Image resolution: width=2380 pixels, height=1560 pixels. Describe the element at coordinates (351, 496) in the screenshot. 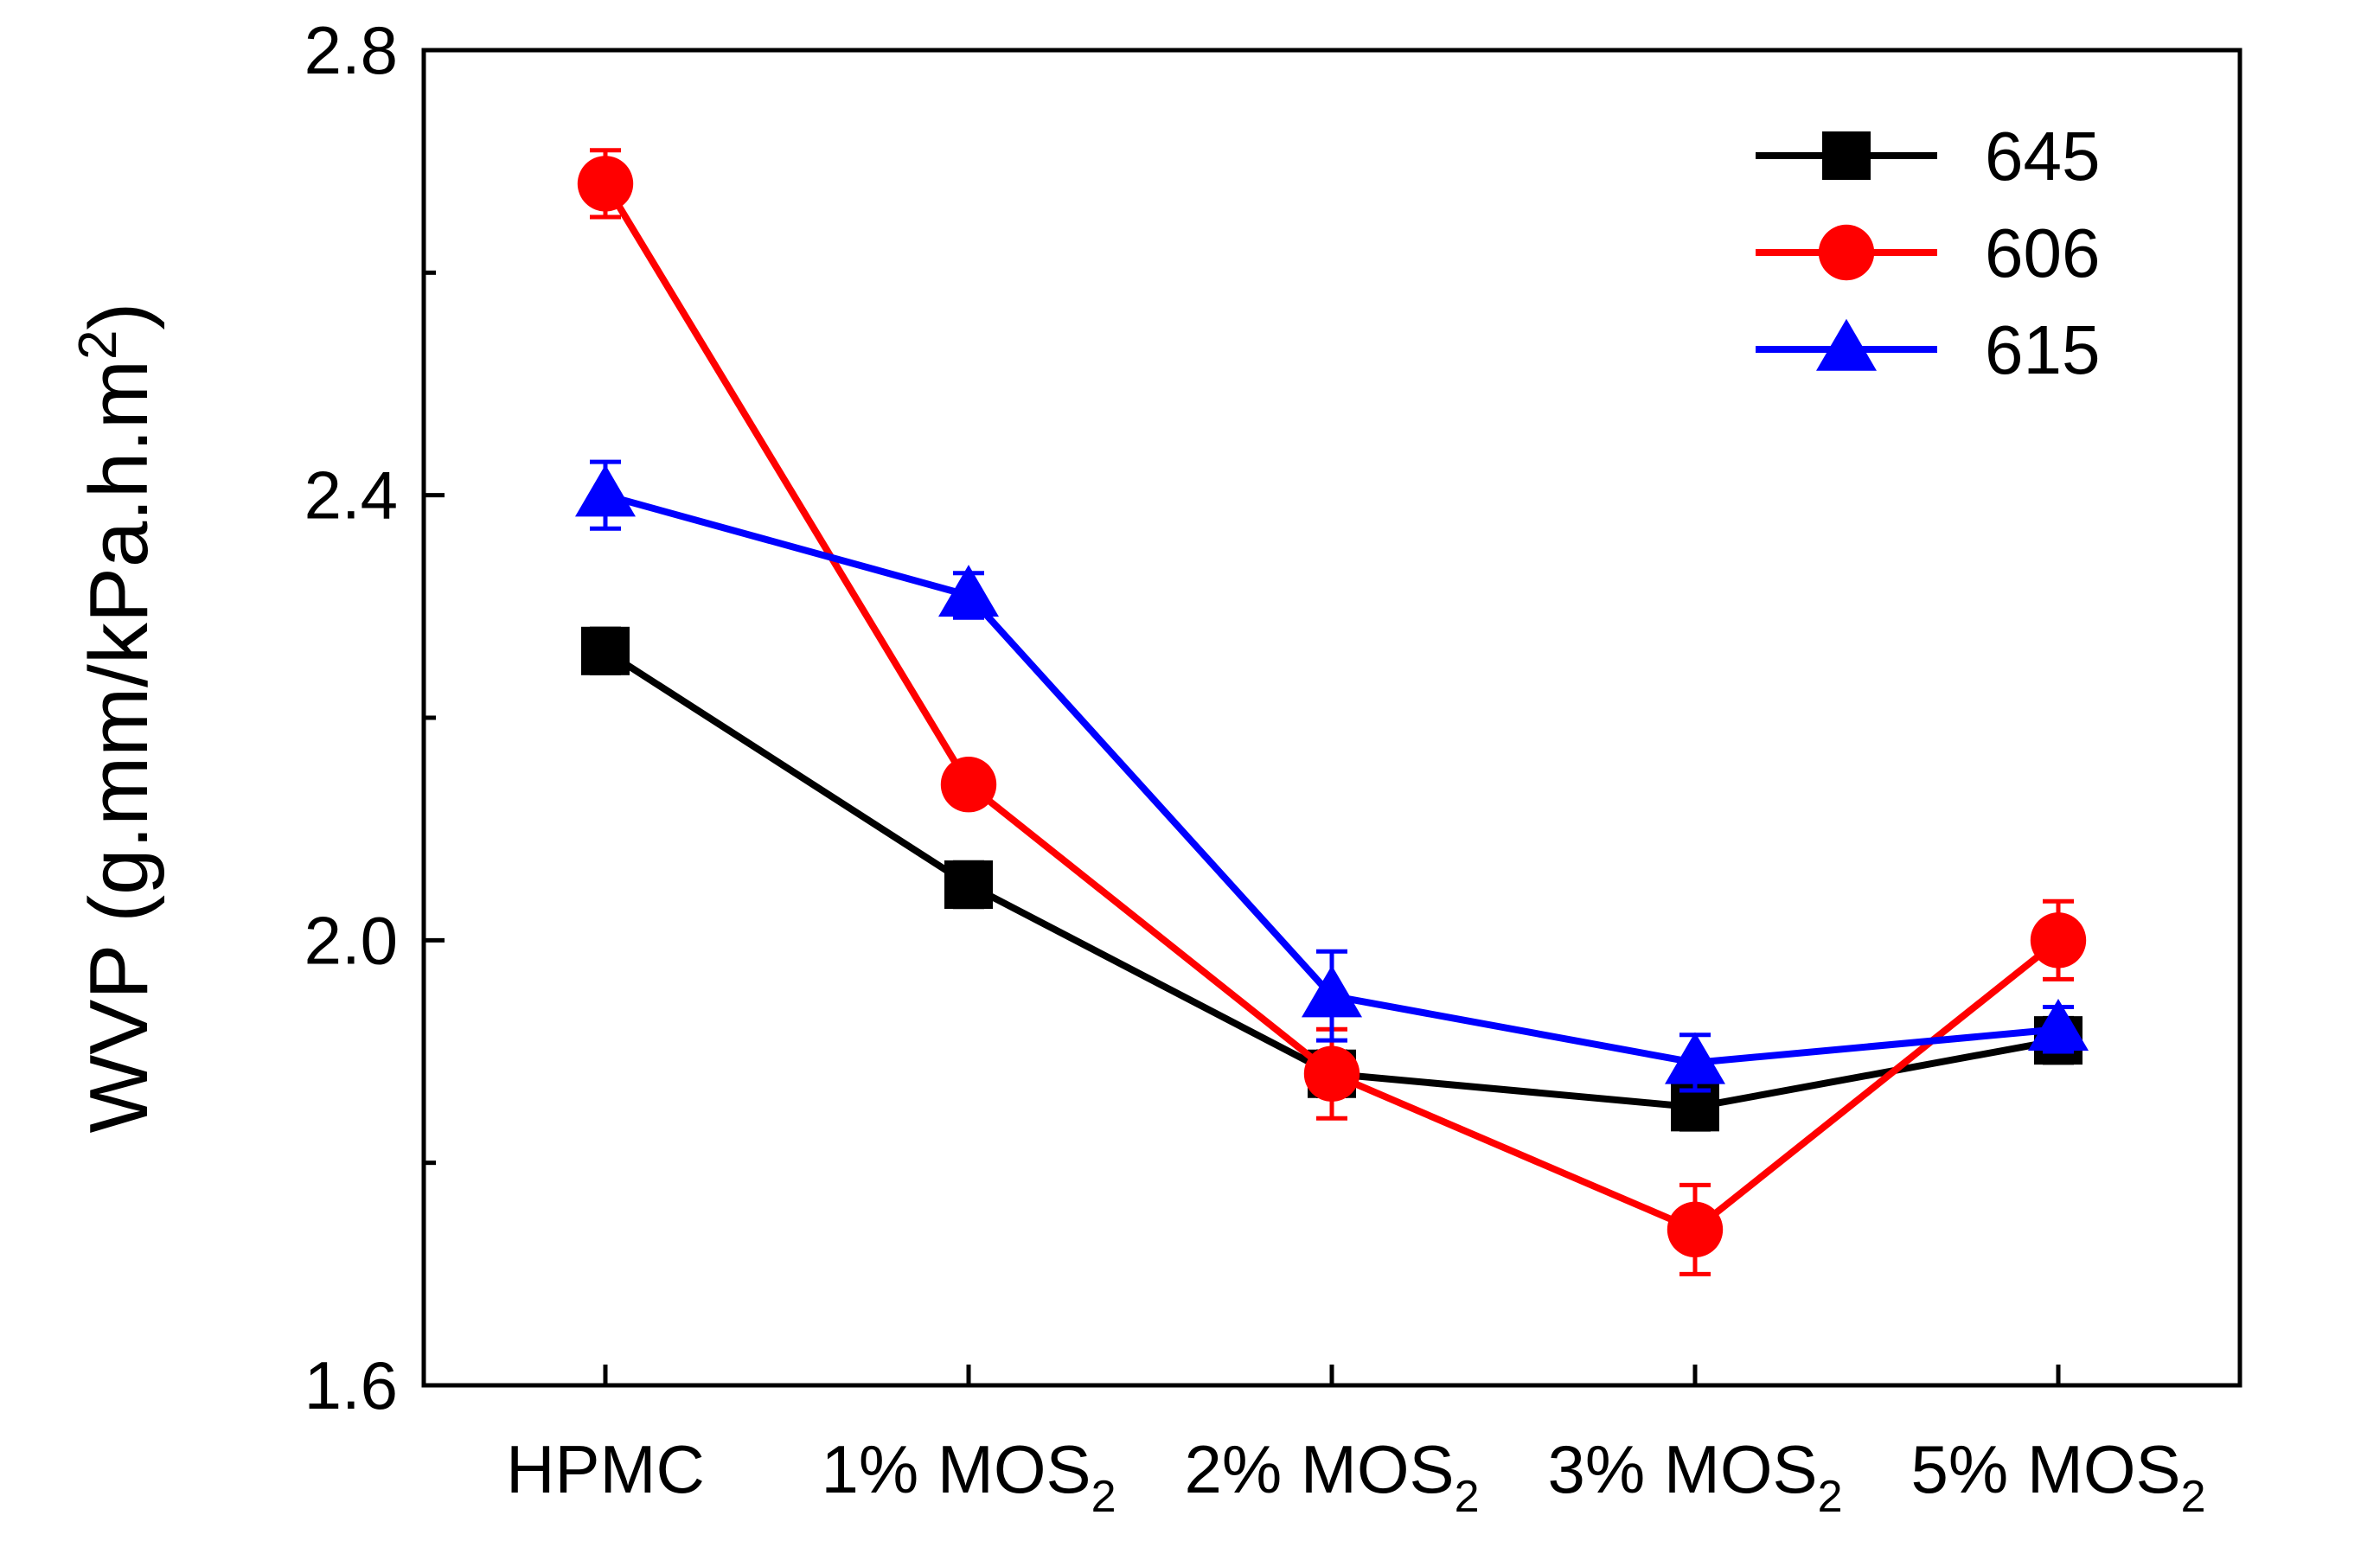

I see `y-tick-label: 2.4` at that location.